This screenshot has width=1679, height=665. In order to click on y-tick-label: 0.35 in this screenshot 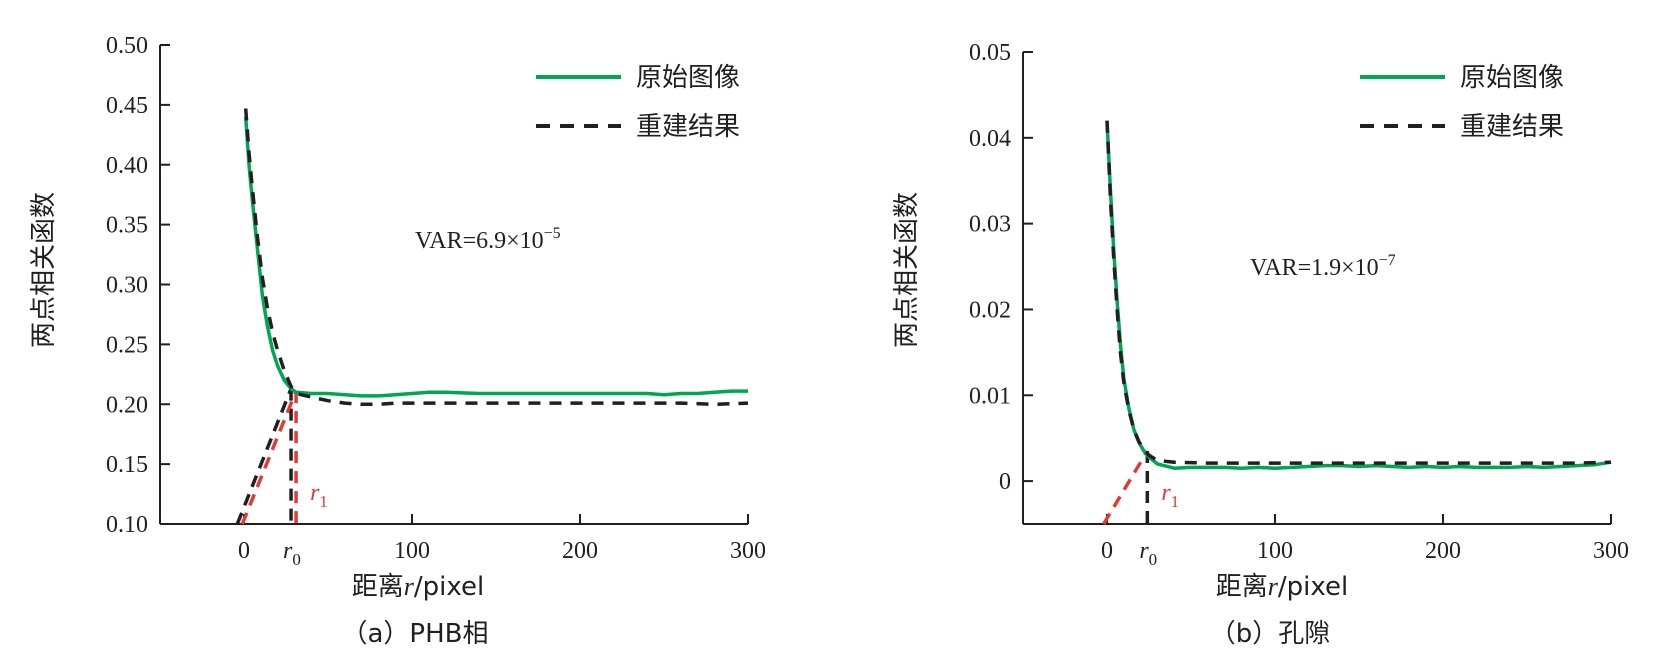, I will do `click(127, 226)`.